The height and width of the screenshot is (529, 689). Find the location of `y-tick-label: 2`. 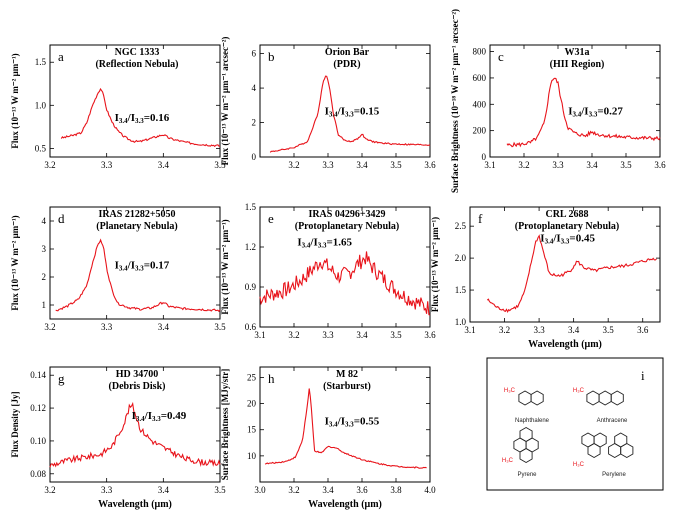

y-tick-label: 2 is located at coordinates (254, 123).